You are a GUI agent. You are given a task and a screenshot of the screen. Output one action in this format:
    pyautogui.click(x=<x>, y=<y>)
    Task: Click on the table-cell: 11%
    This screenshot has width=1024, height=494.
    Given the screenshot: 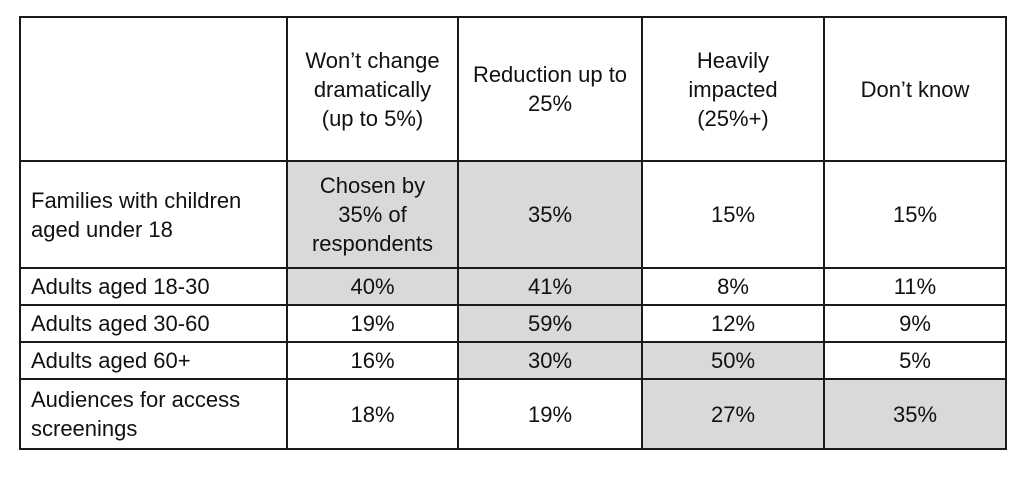 What is the action you would take?
    pyautogui.click(x=915, y=286)
    